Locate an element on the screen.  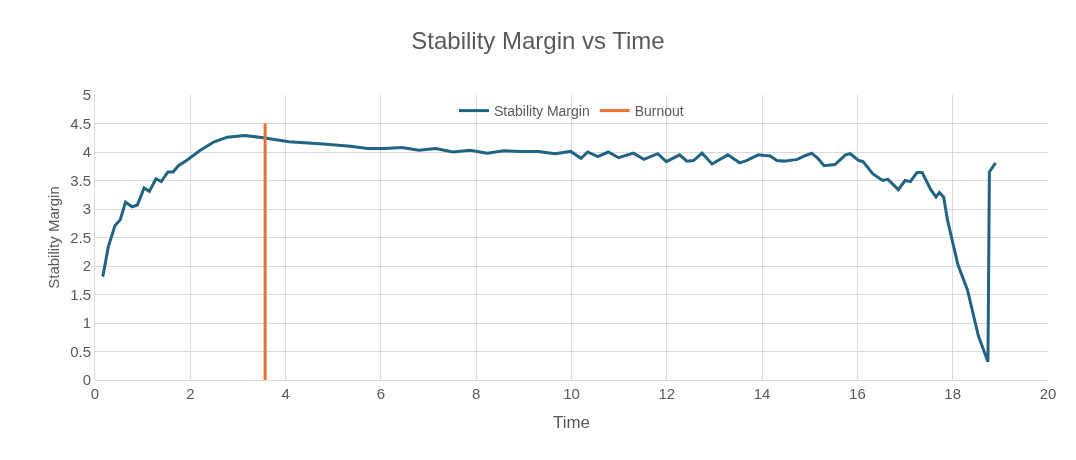
x-tick-label: 12 is located at coordinates (667, 393).